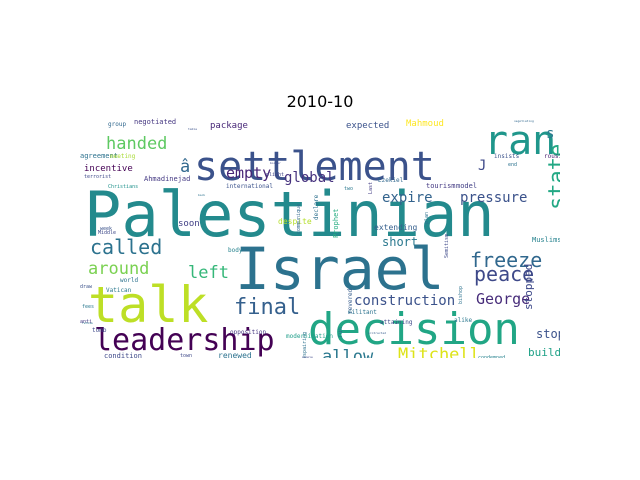 The height and width of the screenshot is (480, 640). What do you see at coordinates (544, 352) in the screenshot?
I see `word-building: building` at bounding box center [544, 352].